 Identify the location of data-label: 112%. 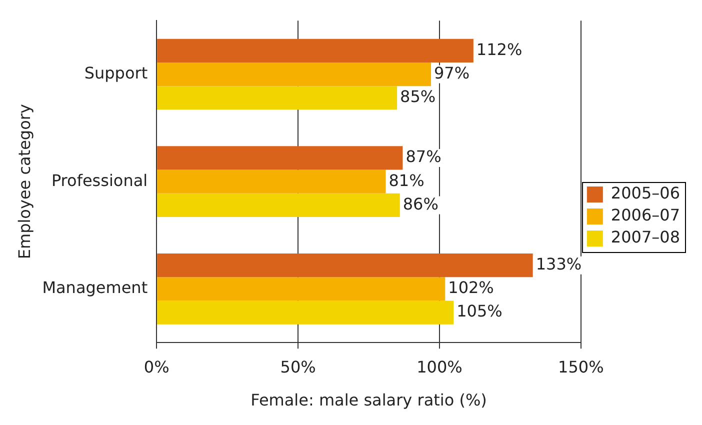
(499, 49).